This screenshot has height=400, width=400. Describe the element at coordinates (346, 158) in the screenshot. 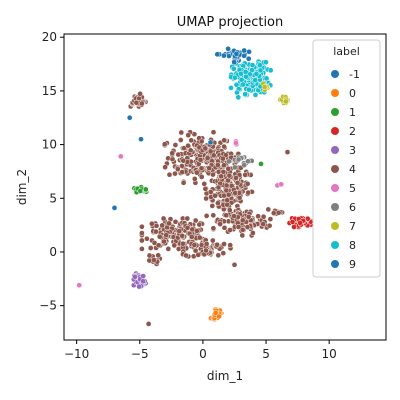

I see `legend: label -1 0 1 2 3 4 5 6 7 8 9` at that location.